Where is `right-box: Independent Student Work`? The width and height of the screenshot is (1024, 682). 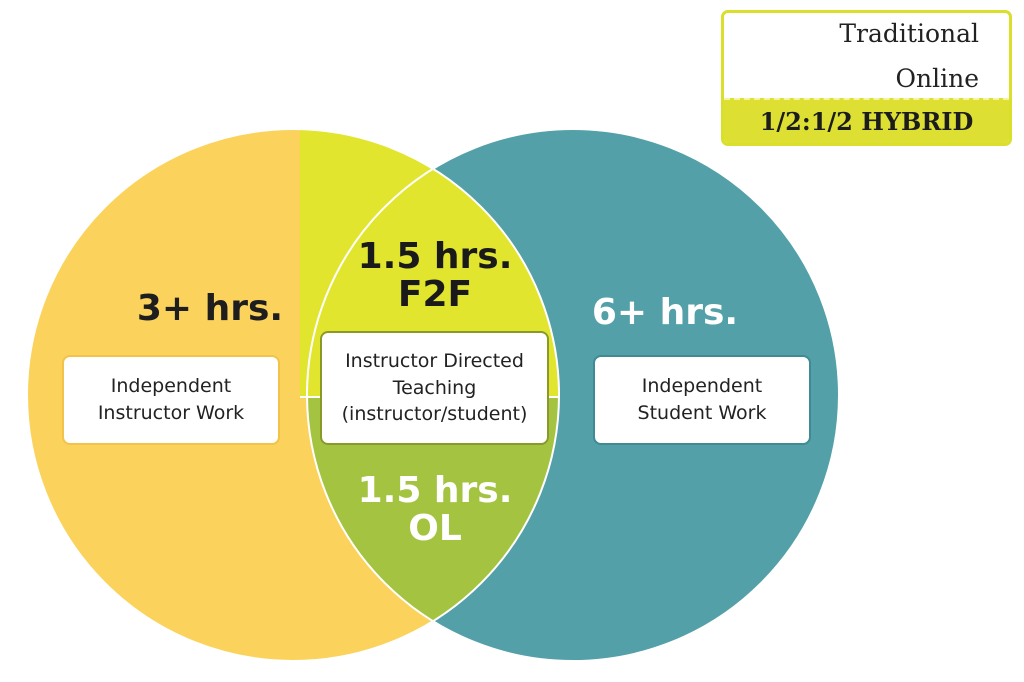
right-box: Independent Student Work is located at coordinates (702, 400).